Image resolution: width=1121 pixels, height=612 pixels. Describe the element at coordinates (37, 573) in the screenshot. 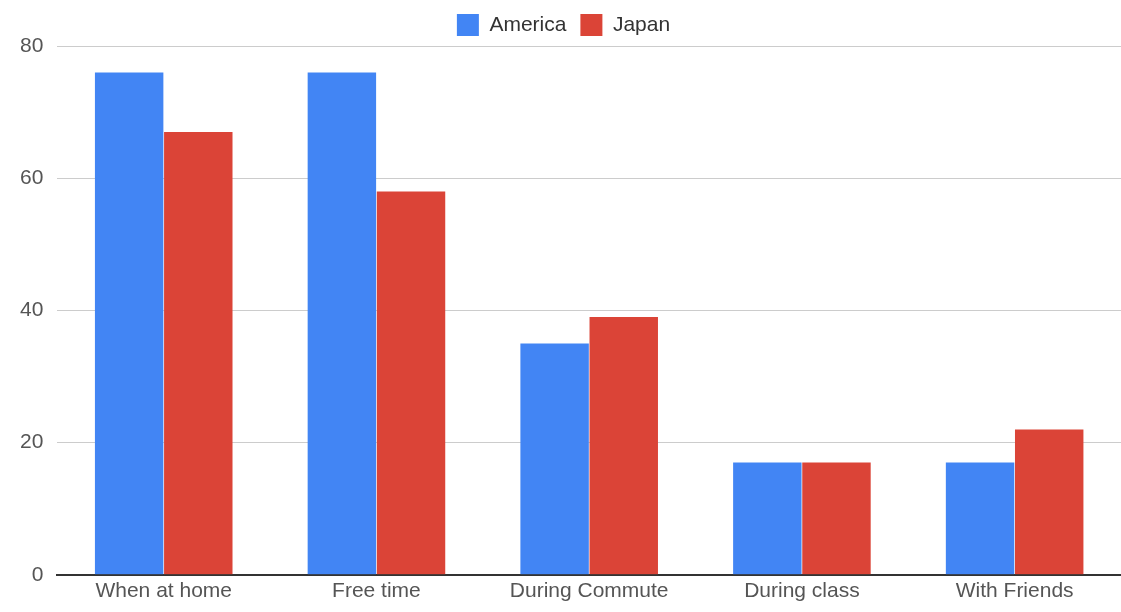

I see `y-tick-label: 0` at that location.